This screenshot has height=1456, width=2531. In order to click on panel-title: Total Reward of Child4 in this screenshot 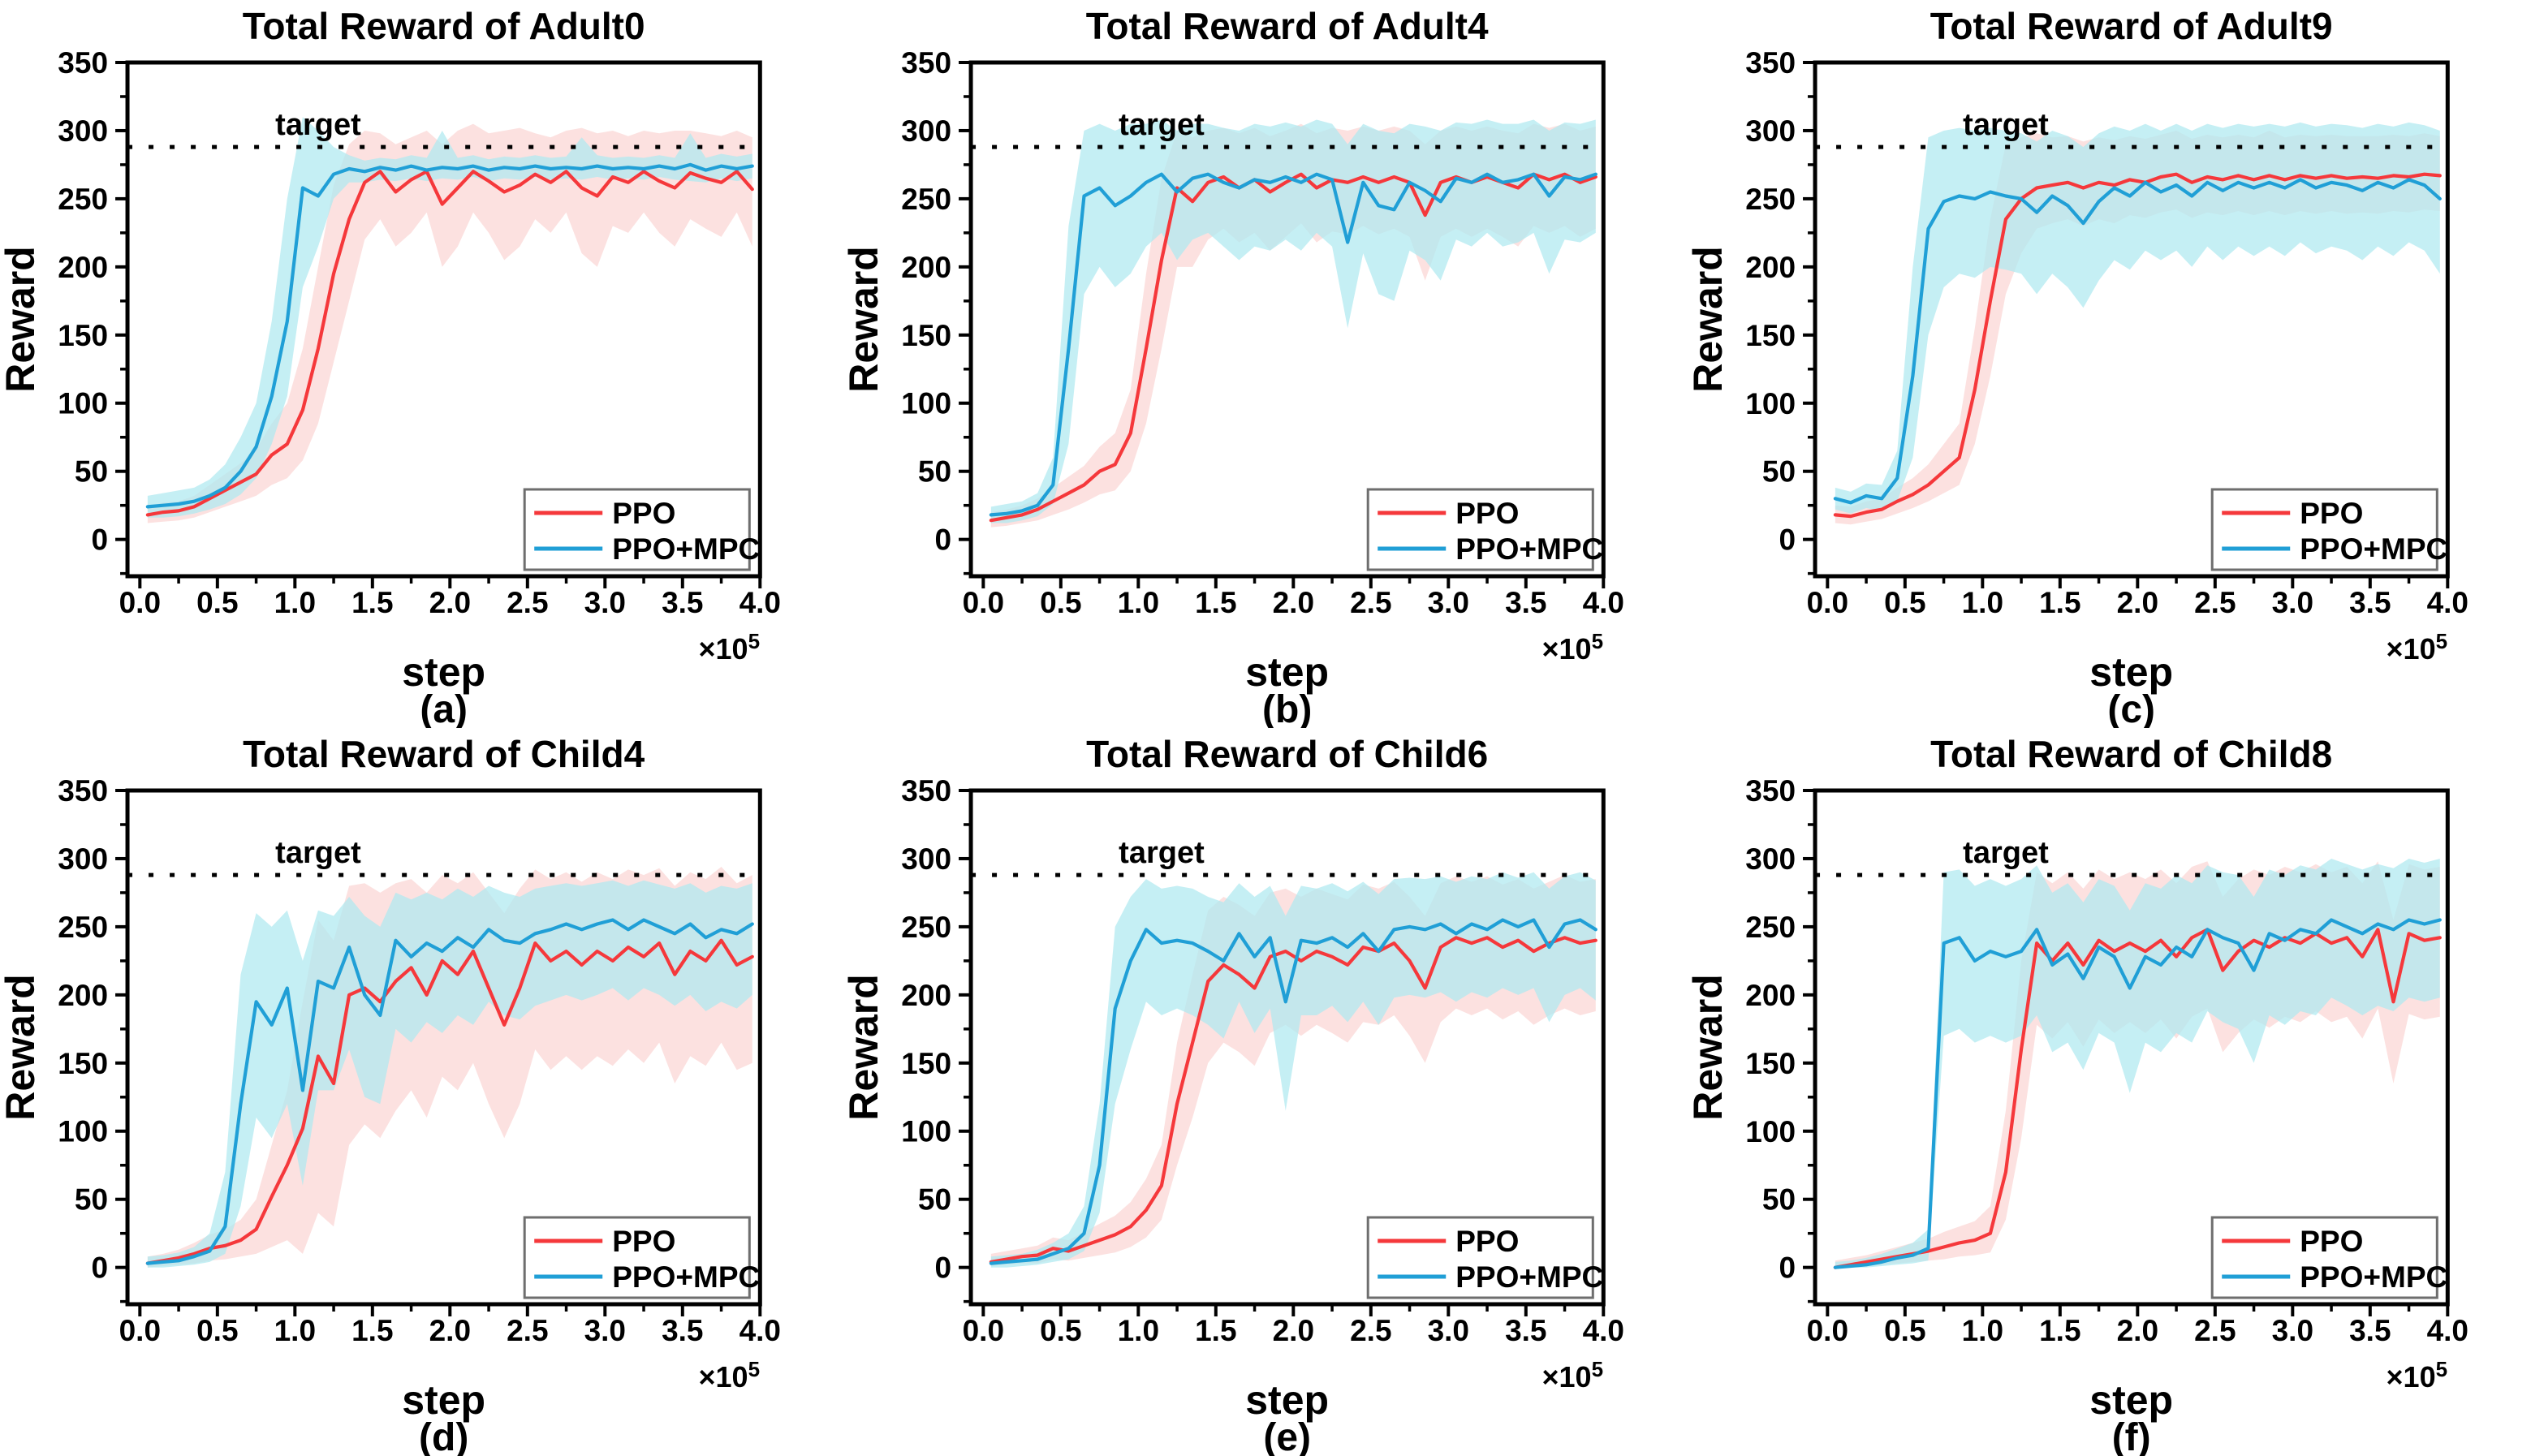, I will do `click(444, 754)`.